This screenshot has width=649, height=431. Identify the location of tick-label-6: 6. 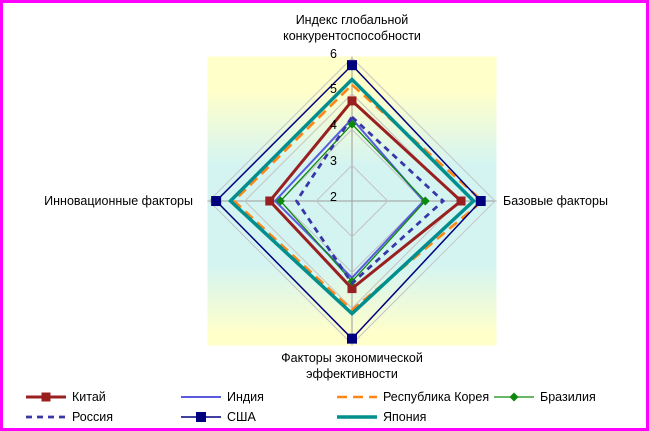
(333, 53).